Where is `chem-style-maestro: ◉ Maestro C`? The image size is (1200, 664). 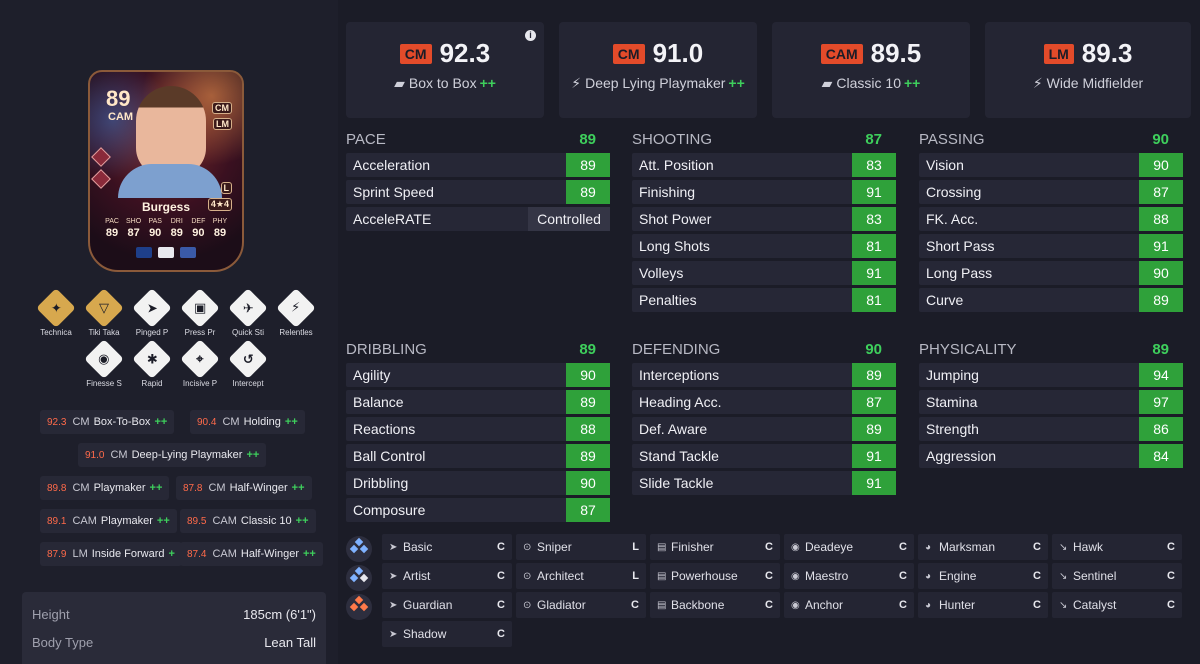 chem-style-maestro: ◉ Maestro C is located at coordinates (849, 576).